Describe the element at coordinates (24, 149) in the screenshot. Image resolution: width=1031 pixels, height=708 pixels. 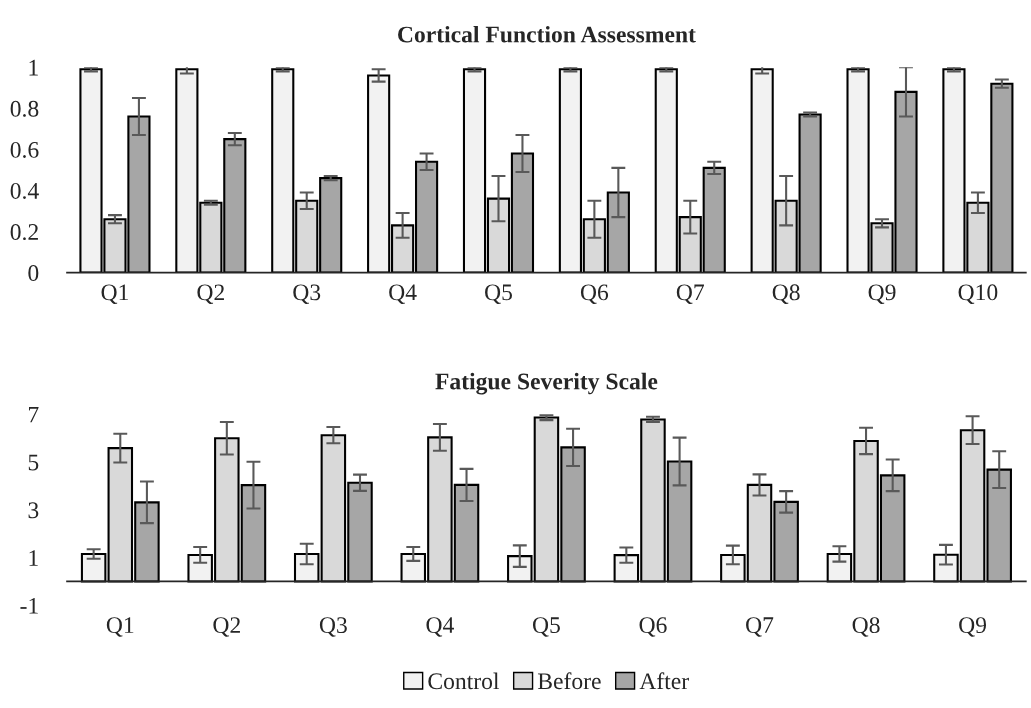
I see `y-tick-label: 0.6` at that location.